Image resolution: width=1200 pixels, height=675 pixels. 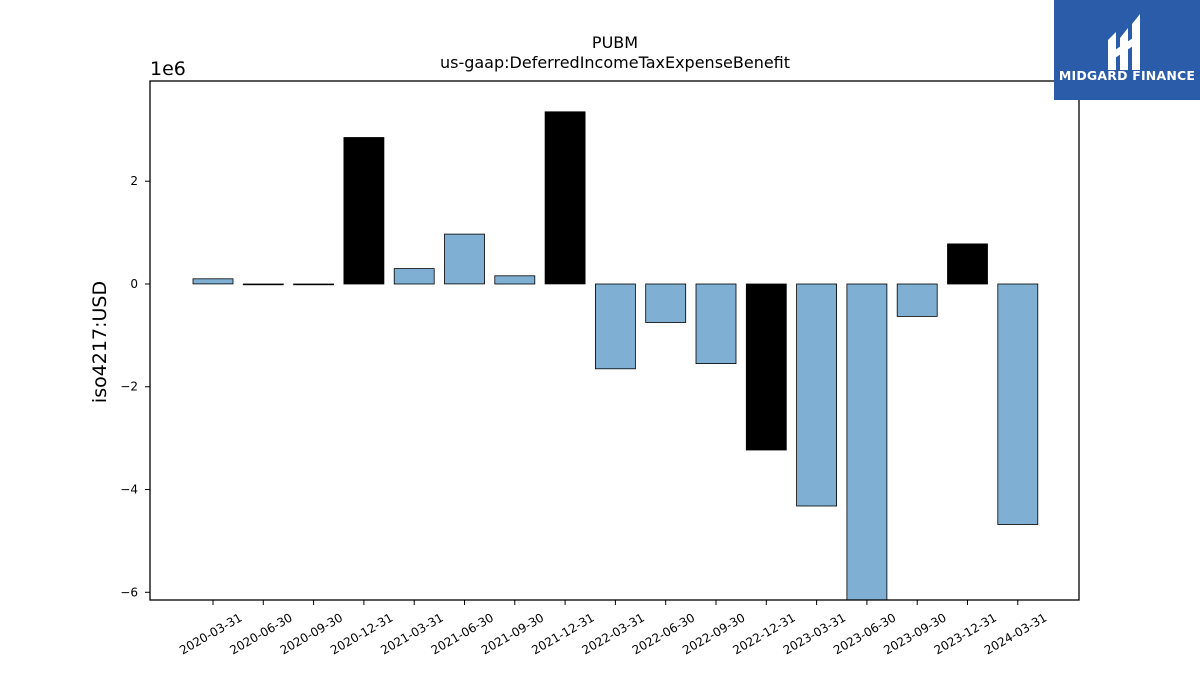 I want to click on y-tick-label: −2, so click(x=129, y=387).